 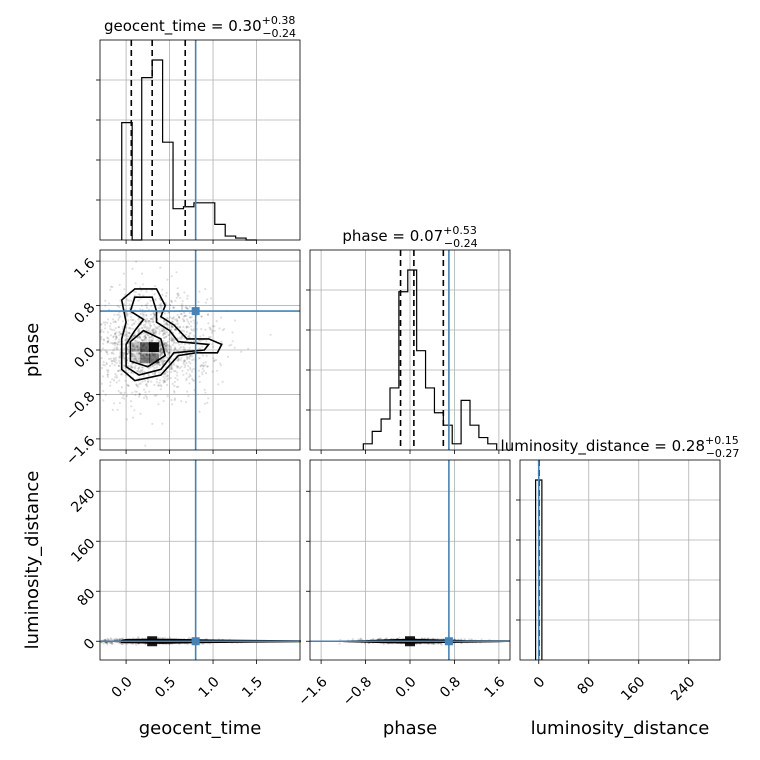 What do you see at coordinates (410, 728) in the screenshot?
I see `x-axis-label-phase: phase` at bounding box center [410, 728].